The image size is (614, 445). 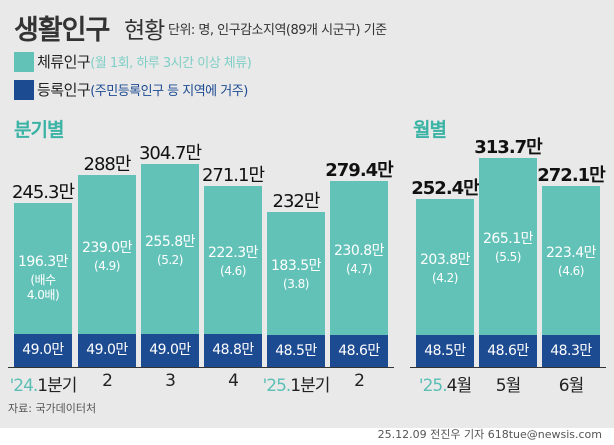 I want to click on period-label: 5월, so click(x=508, y=386).